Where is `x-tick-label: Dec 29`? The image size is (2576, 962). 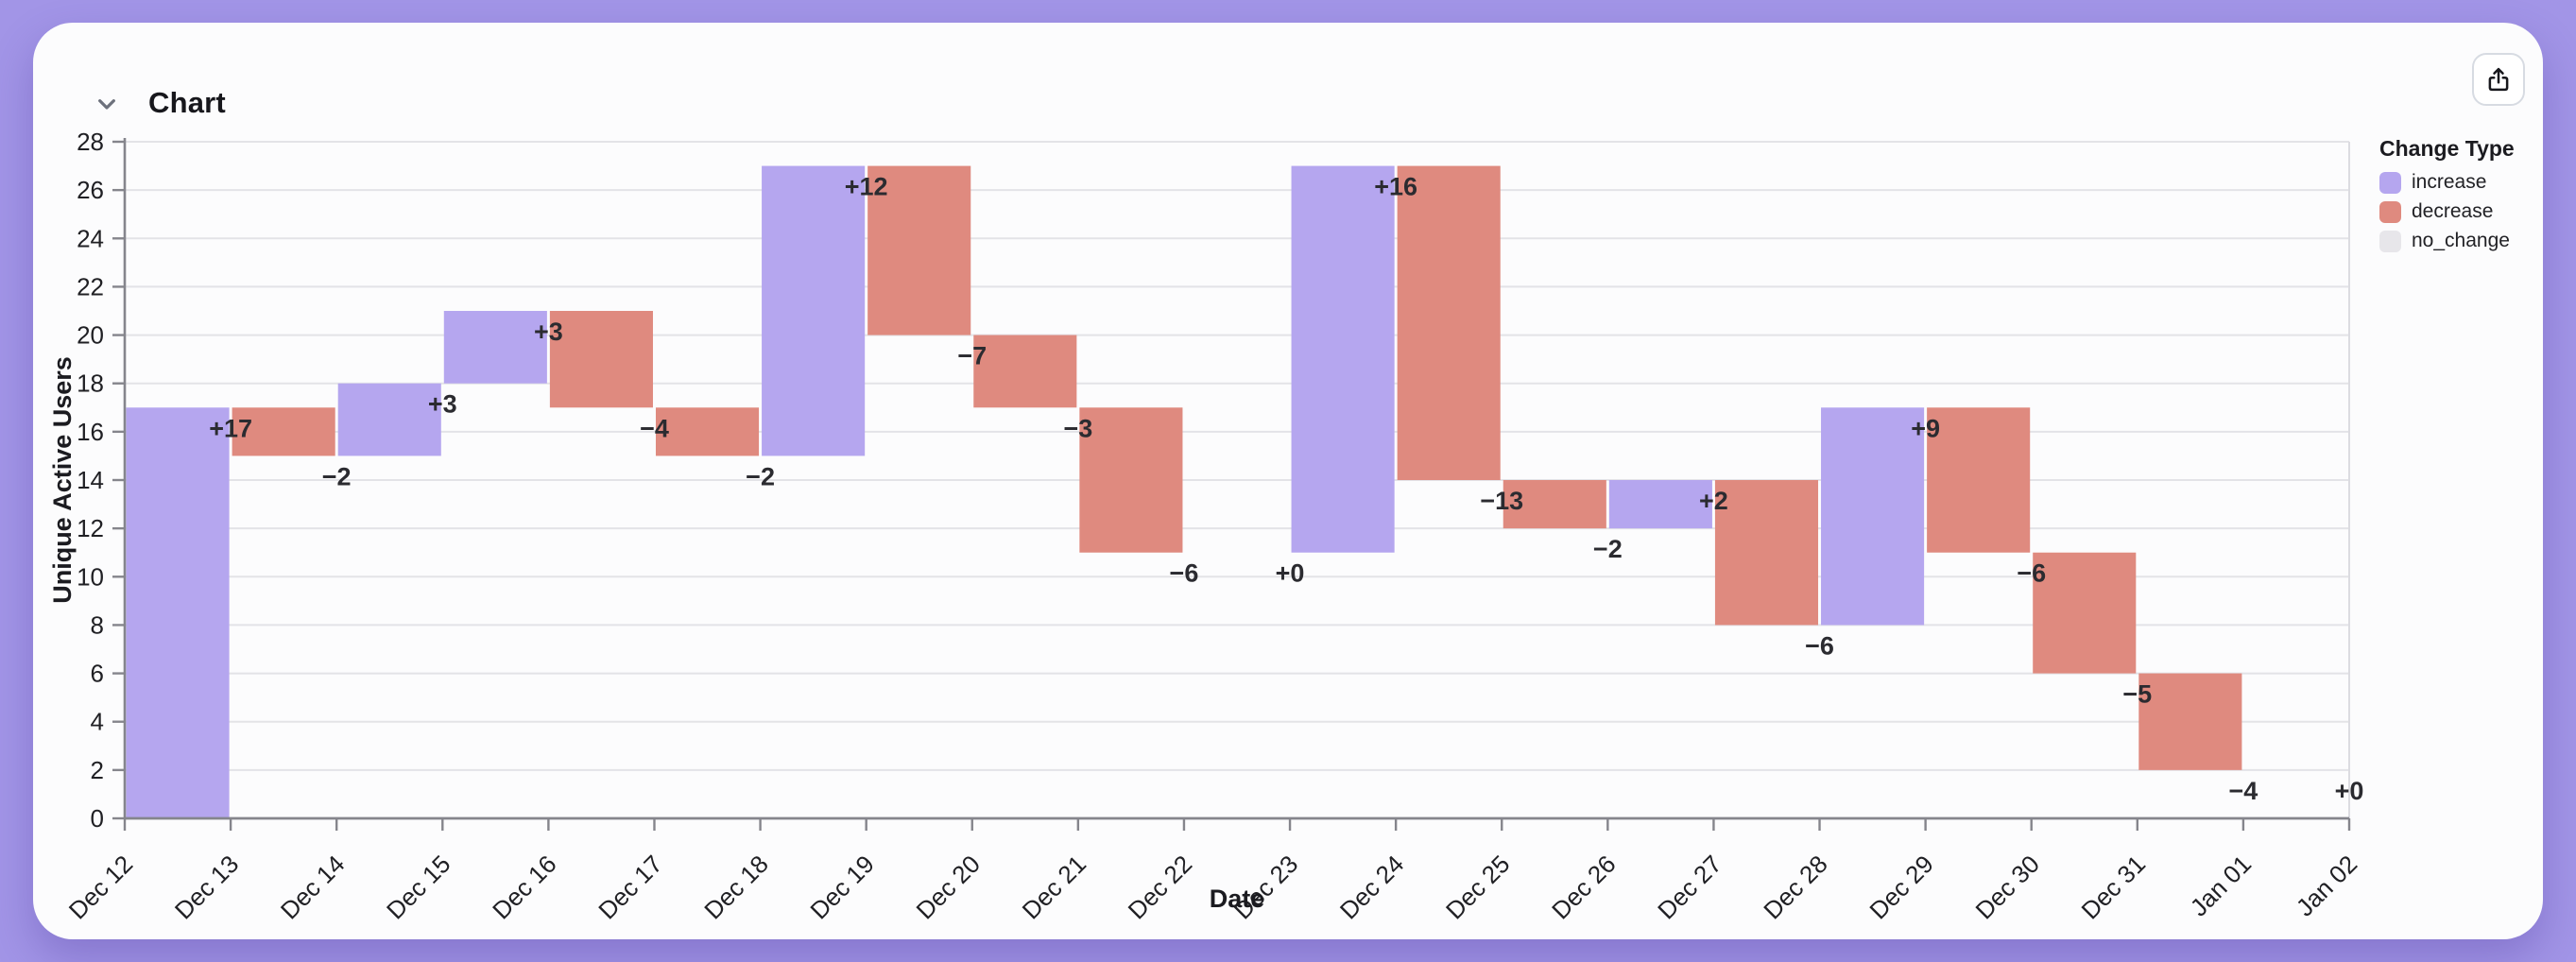
x-tick-label: Dec 29 is located at coordinates (1900, 887).